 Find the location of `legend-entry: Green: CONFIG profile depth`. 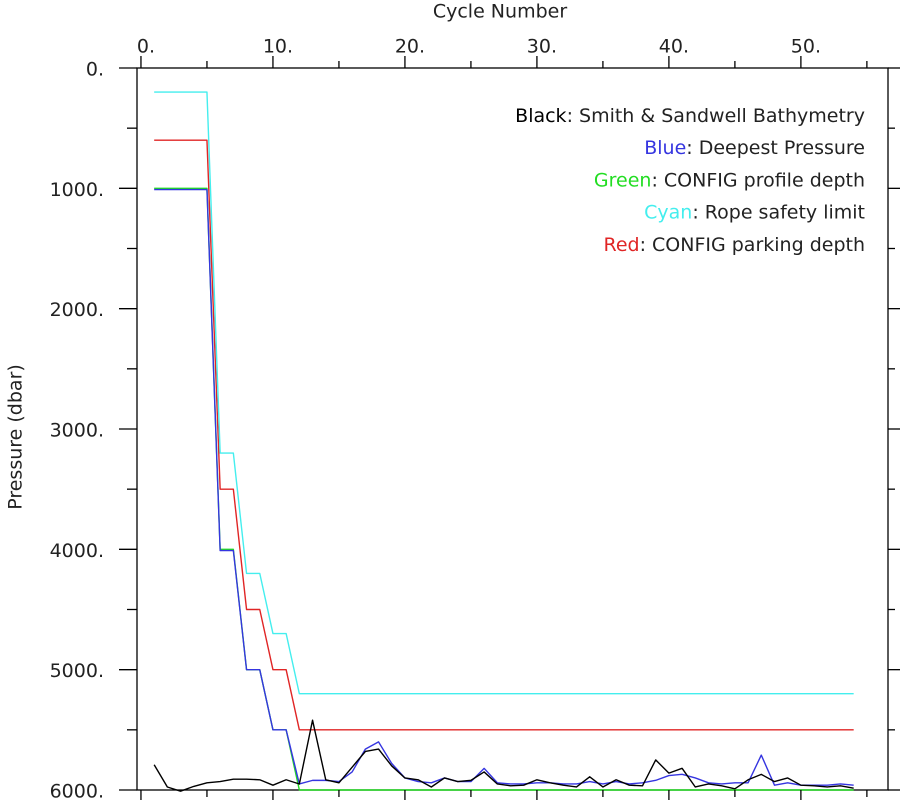

legend-entry: Green: CONFIG profile depth is located at coordinates (729, 180).